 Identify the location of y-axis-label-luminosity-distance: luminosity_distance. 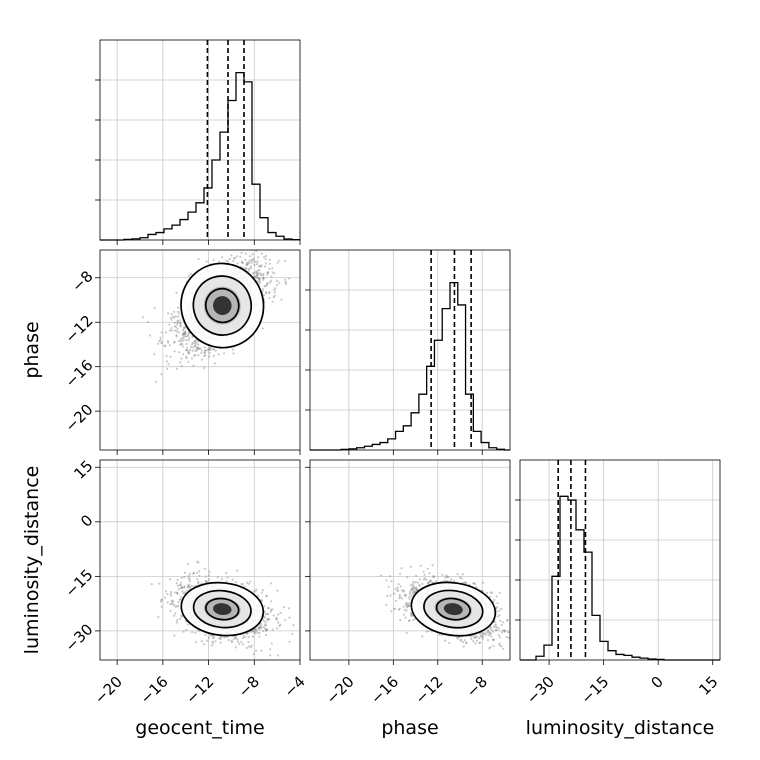
(32, 560).